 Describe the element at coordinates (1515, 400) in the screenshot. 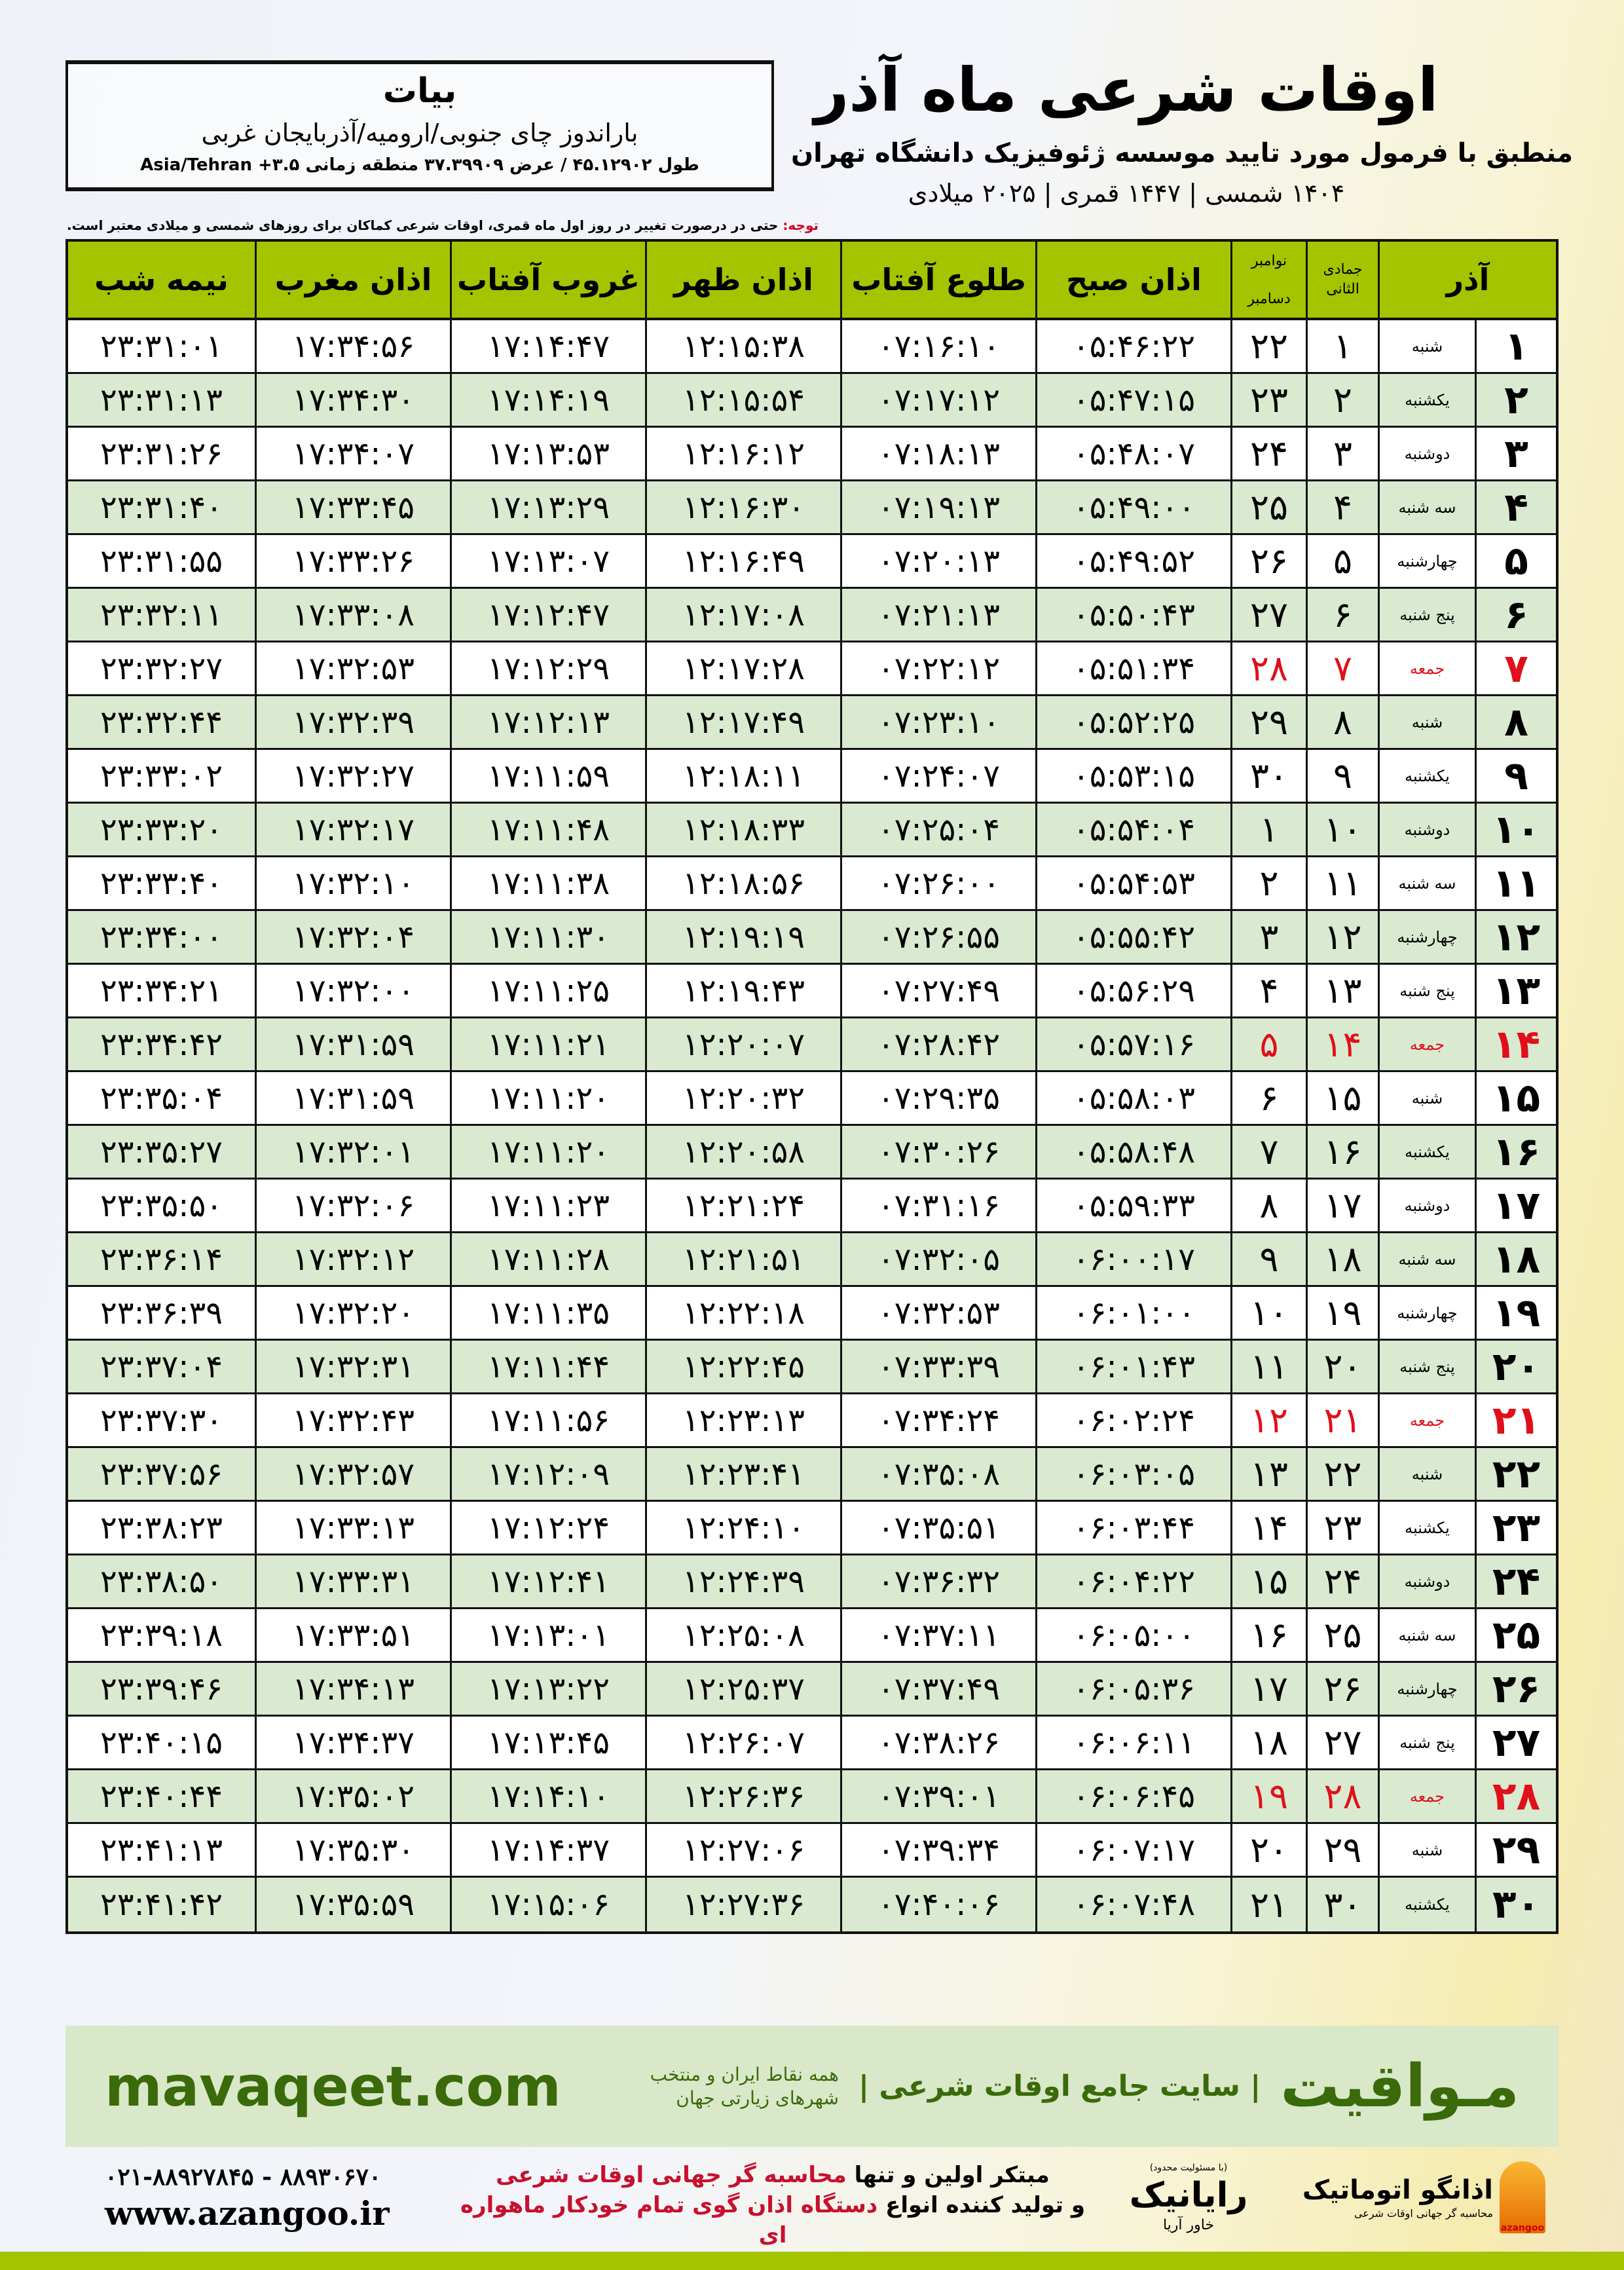

I see `day-number: ۲` at that location.